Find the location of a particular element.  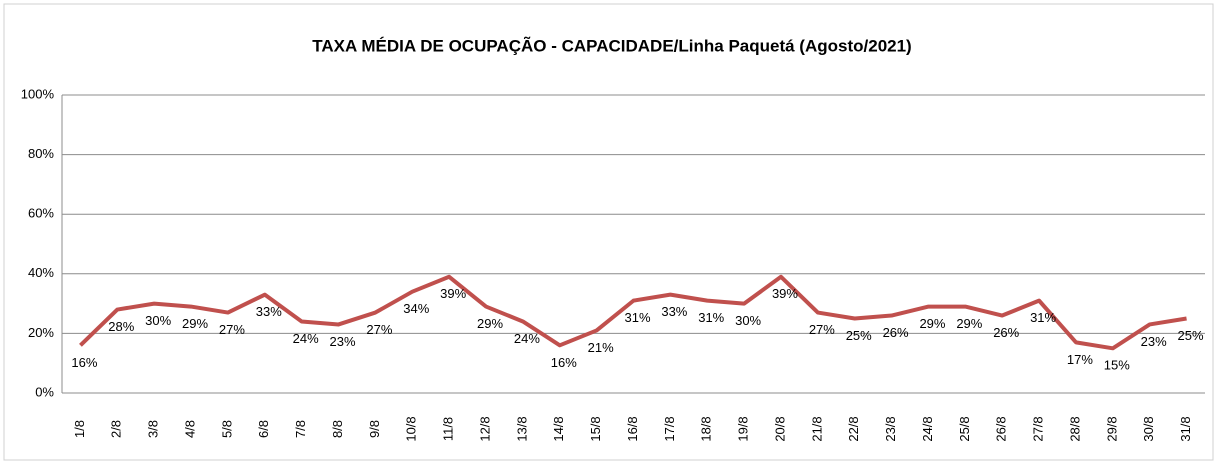

data-label: 21% is located at coordinates (601, 347).